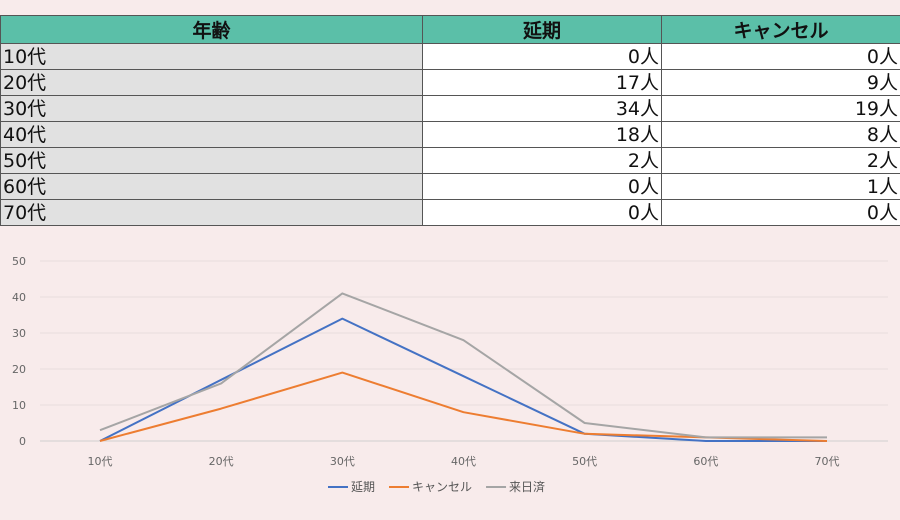 This screenshot has height=520, width=900. Describe the element at coordinates (211, 29) in the screenshot. I see `header-age: 年齢` at that location.